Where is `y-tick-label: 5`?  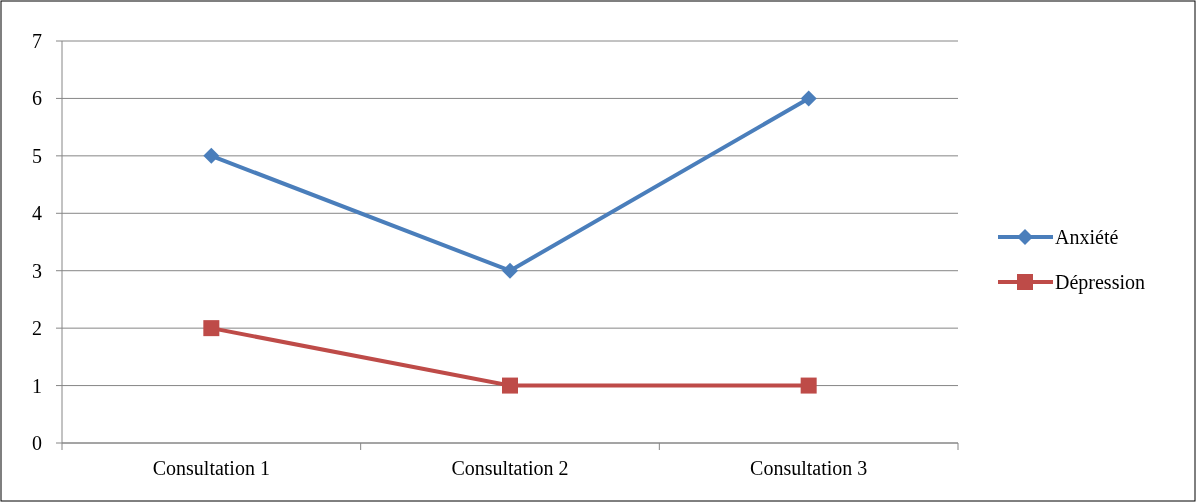
y-tick-label: 5 is located at coordinates (37, 155).